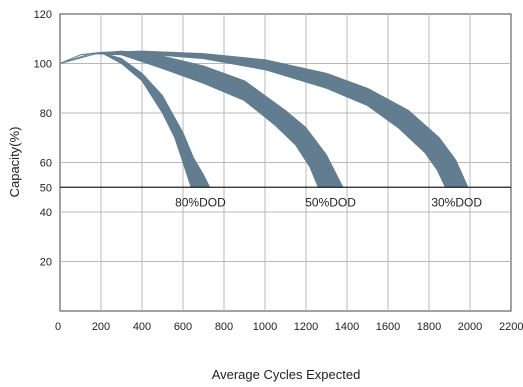  What do you see at coordinates (265, 327) in the screenshot?
I see `x-tick-label: 1000` at bounding box center [265, 327].